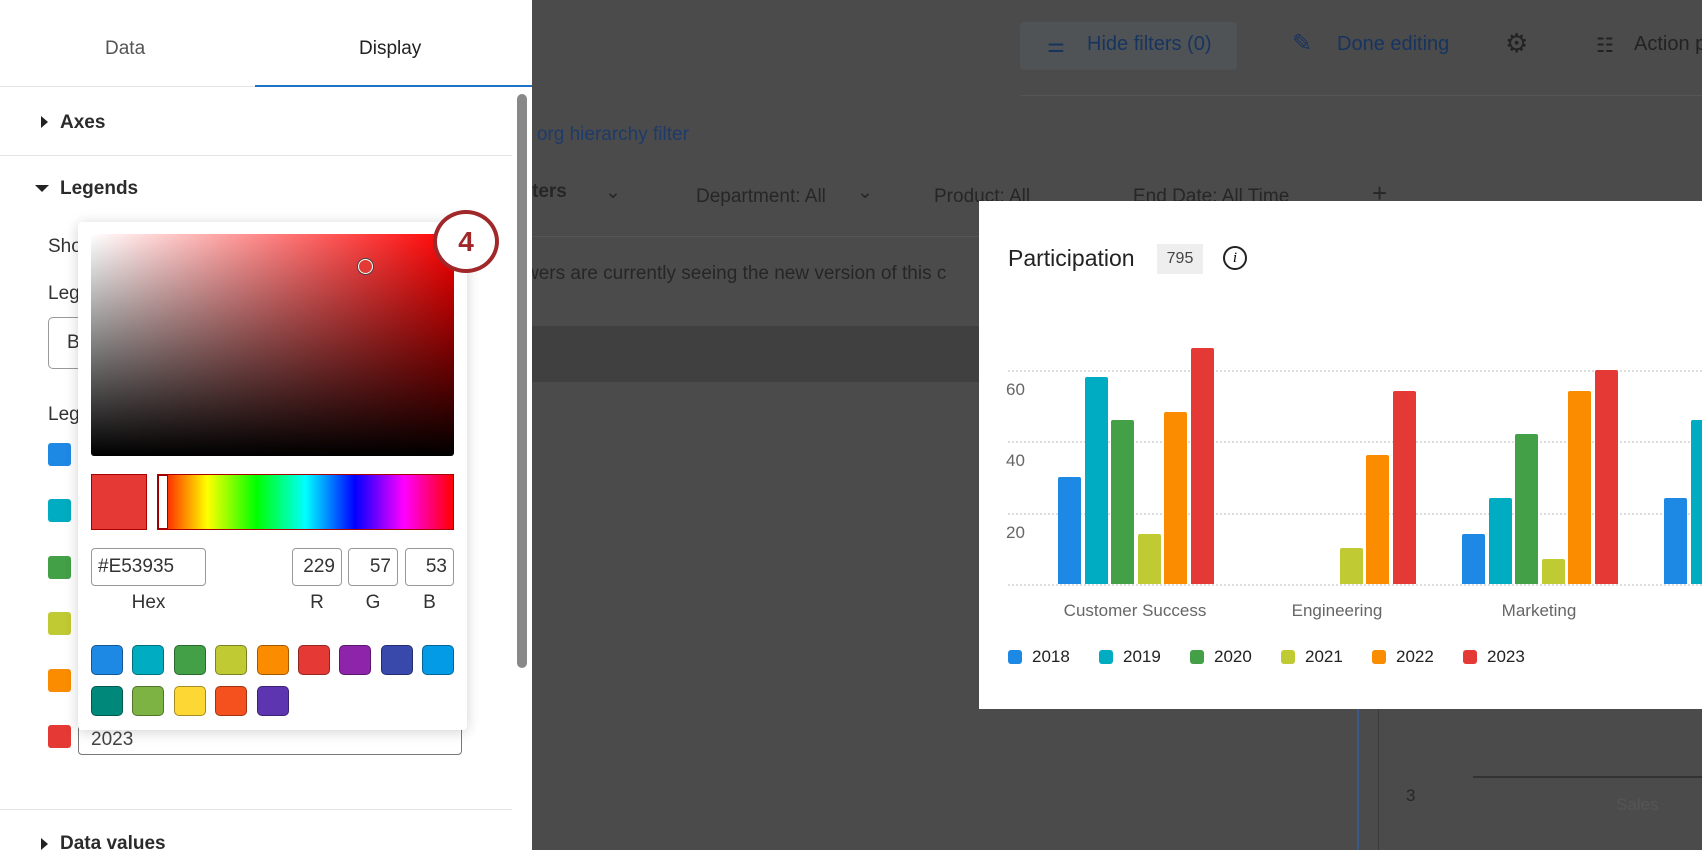 The width and height of the screenshot is (1702, 850). Describe the element at coordinates (1015, 389) in the screenshot. I see `y-tick-label: 60` at that location.